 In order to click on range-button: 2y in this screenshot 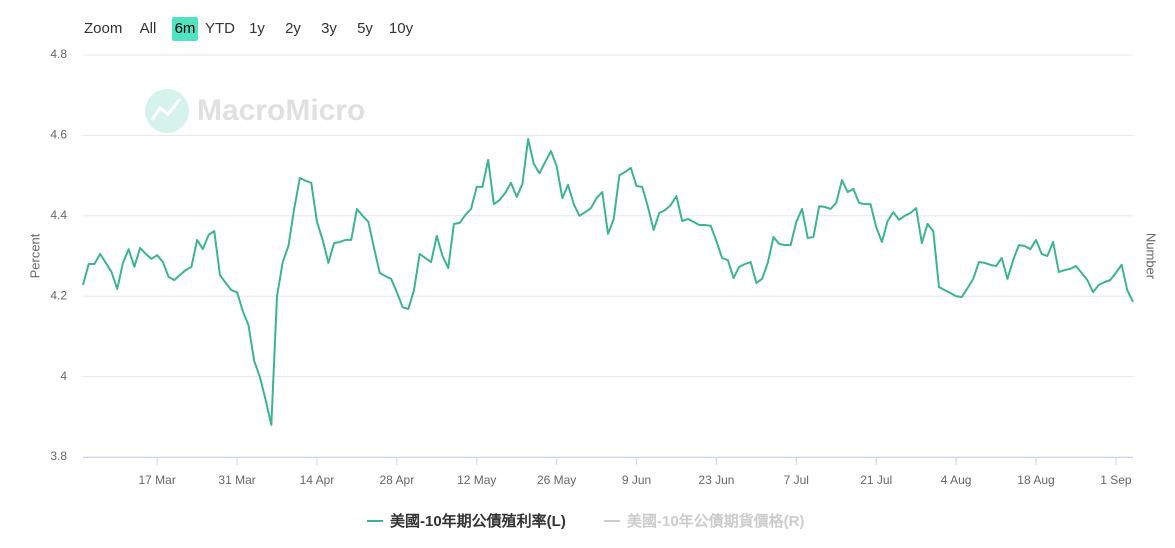, I will do `click(293, 28)`.